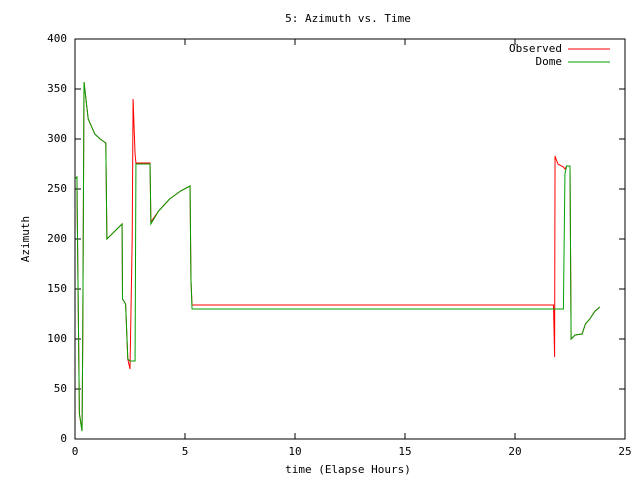  I want to click on y-tick-label: 350, so click(57, 88).